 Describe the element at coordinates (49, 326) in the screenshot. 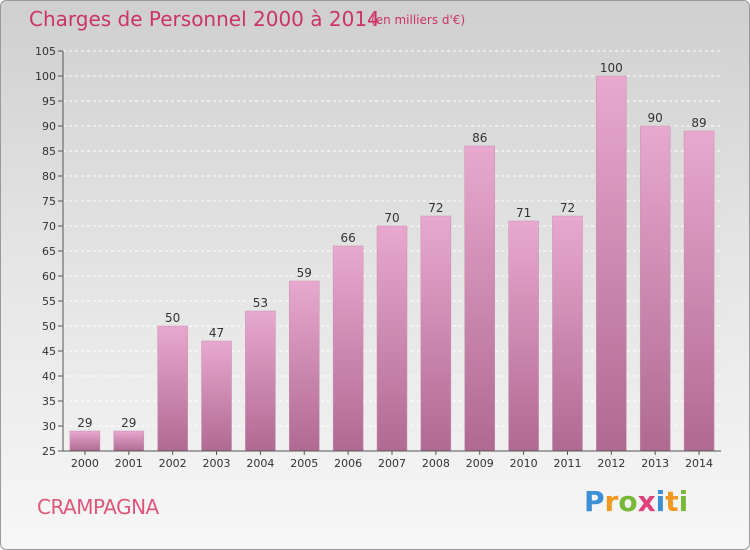

I see `y-tick-label: 50` at that location.